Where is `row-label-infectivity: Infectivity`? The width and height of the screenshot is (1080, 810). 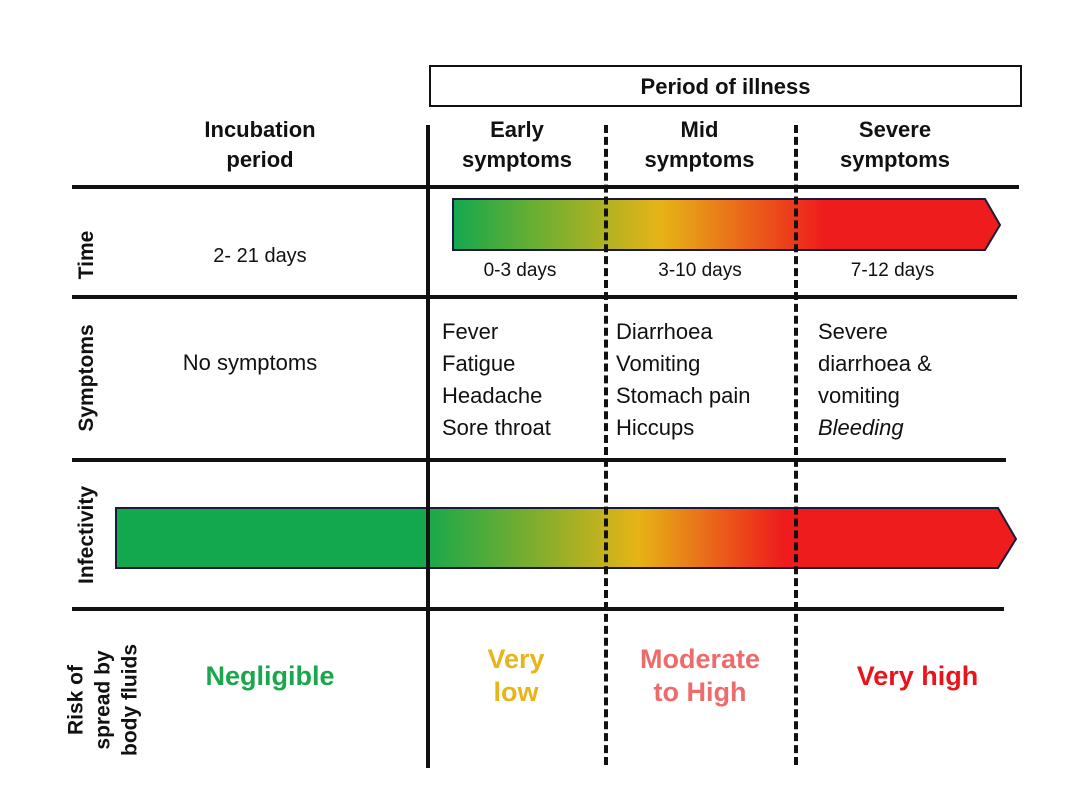
row-label-infectivity: Infectivity is located at coordinates (86, 535).